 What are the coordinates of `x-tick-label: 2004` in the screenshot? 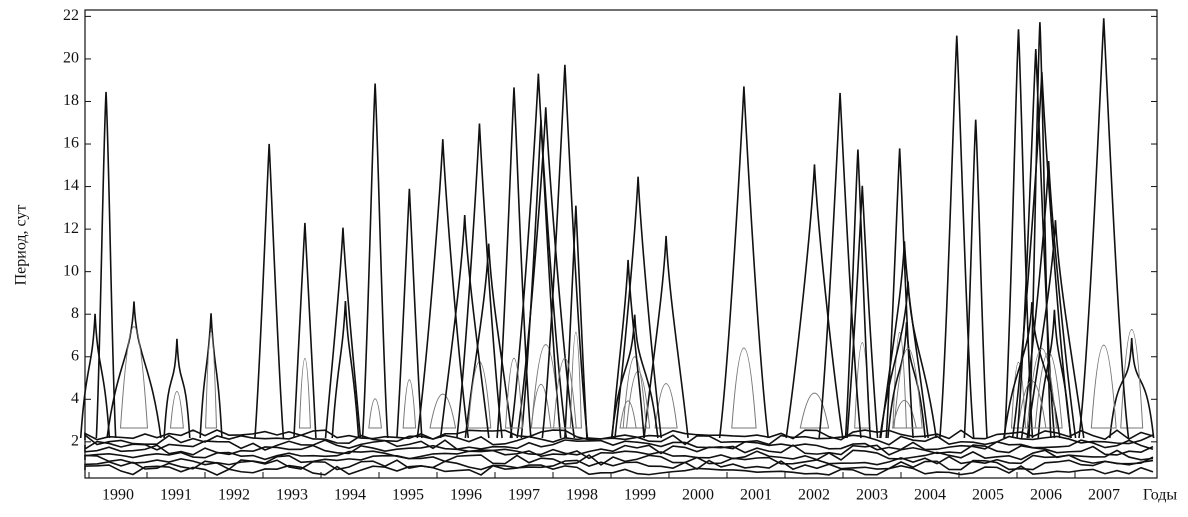 It's located at (930, 495).